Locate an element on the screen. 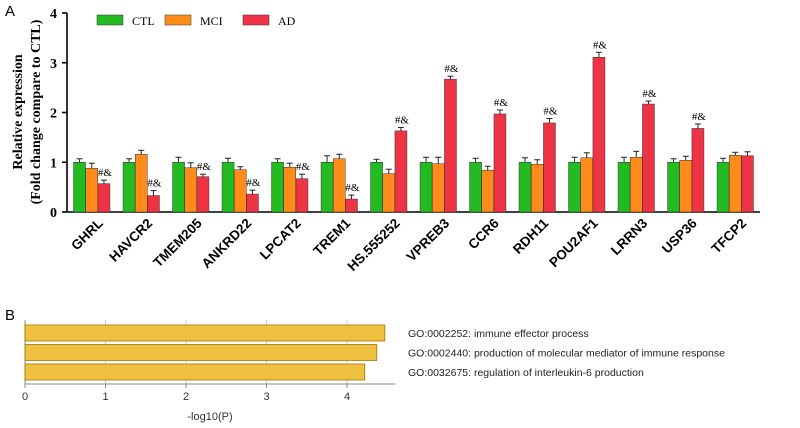 This screenshot has width=800, height=428. y-axis-title: Relative expression is located at coordinates (18, 111).